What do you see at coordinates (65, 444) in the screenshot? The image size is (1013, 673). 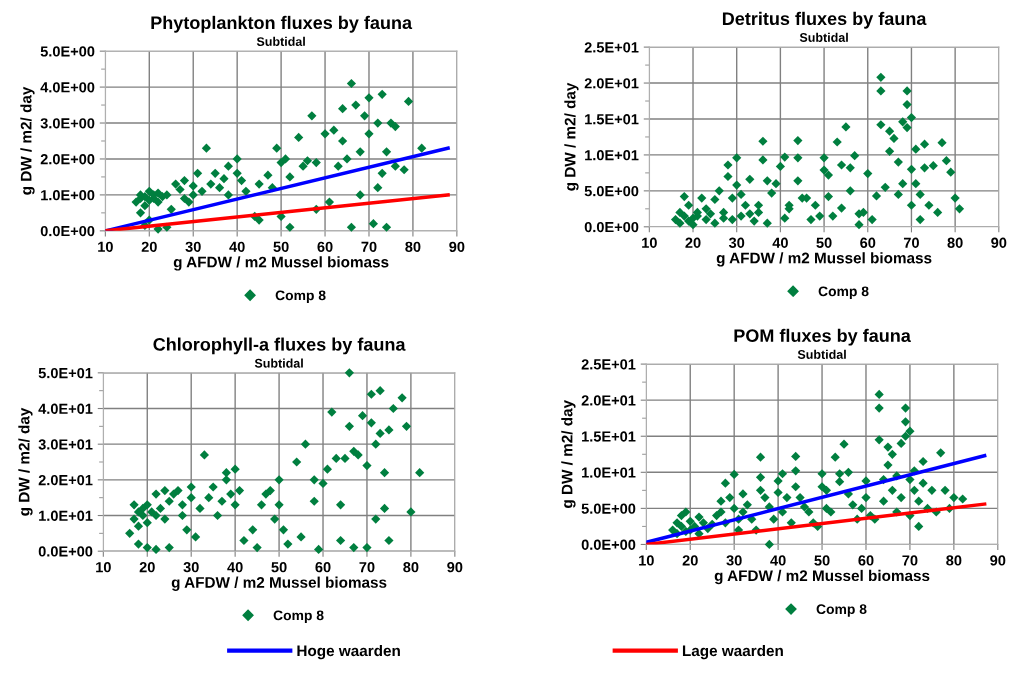 I see `y-tick-label: 3.0E+01` at bounding box center [65, 444].